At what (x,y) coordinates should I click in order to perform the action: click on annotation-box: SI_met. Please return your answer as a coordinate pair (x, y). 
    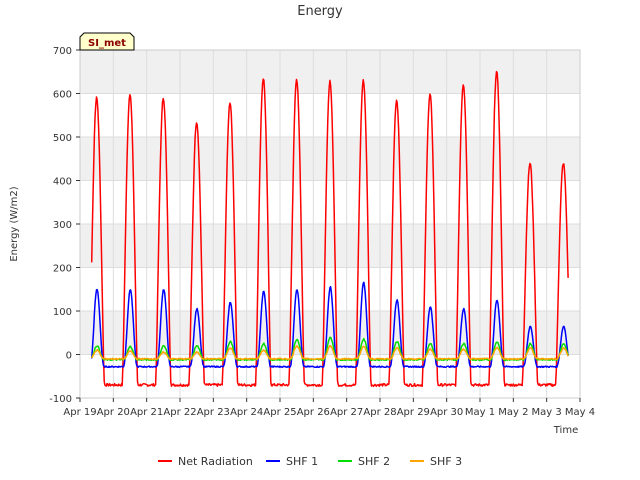
    Looking at the image, I should click on (107, 41).